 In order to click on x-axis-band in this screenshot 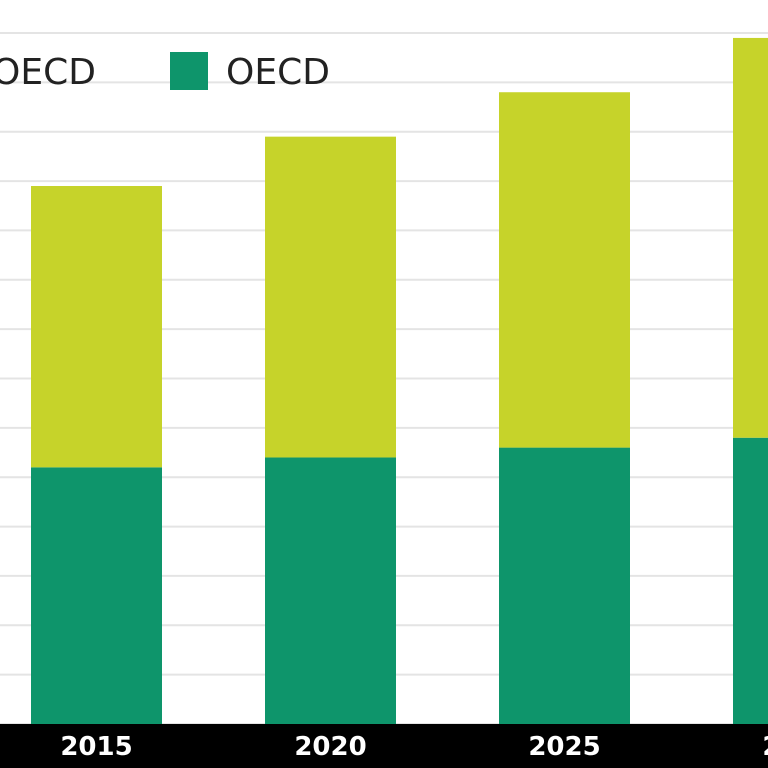, I will do `click(384, 746)`.